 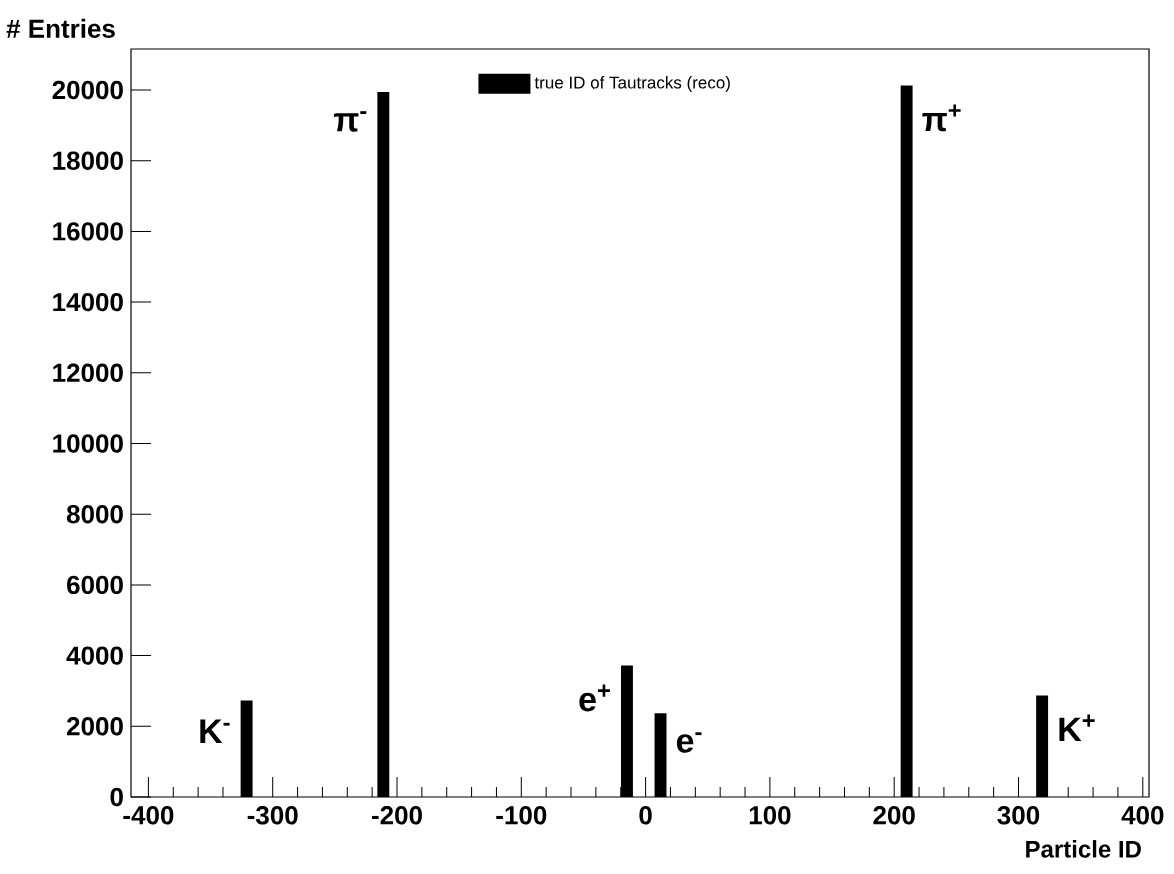 I want to click on legend-label: true ID of Tautracks (reco), so click(x=632, y=84).